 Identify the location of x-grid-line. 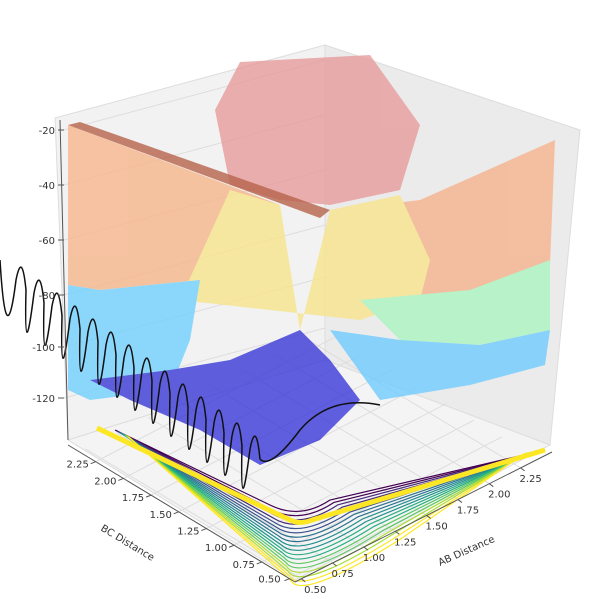
(256, 482).